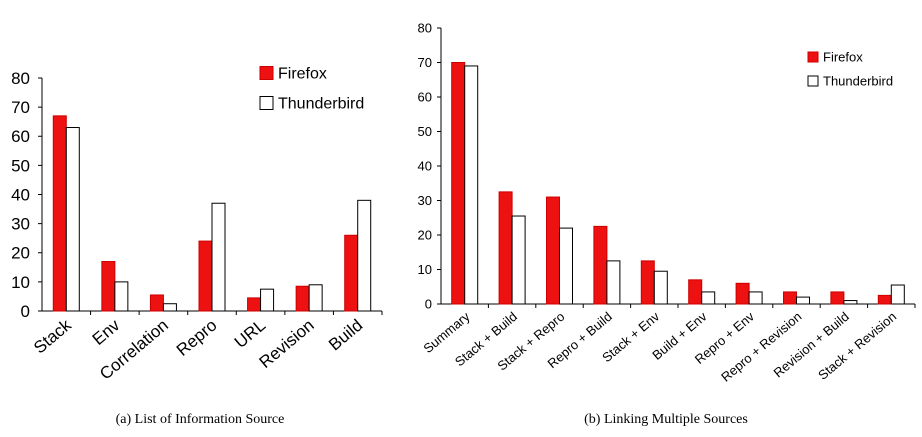 The image size is (922, 437). What do you see at coordinates (761, 347) in the screenshot?
I see `x-category-label: Repro + Revision` at bounding box center [761, 347].